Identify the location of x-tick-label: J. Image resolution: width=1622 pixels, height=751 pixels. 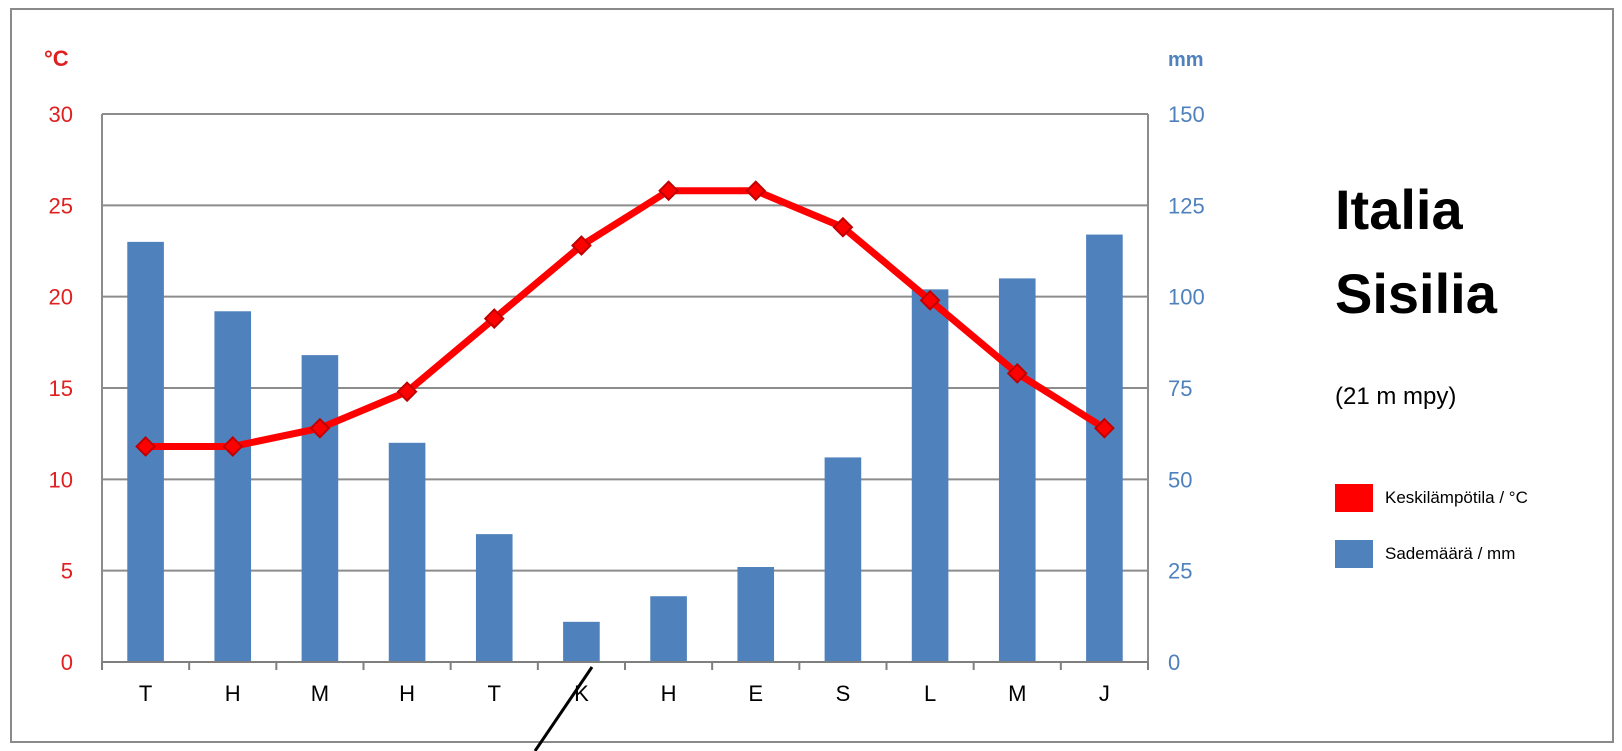
(1104, 693).